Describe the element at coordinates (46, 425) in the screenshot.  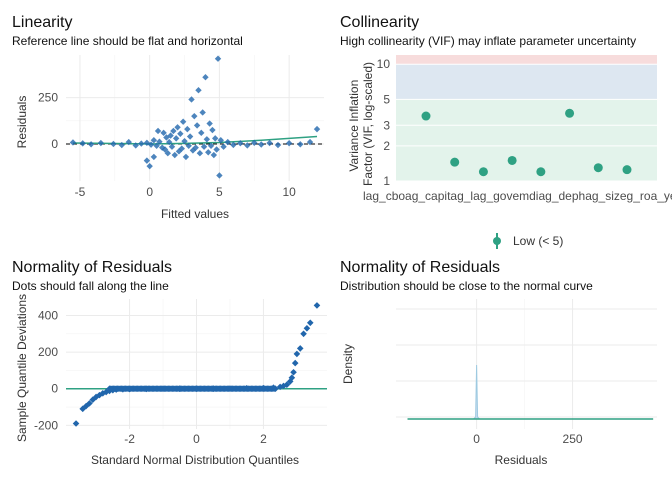
I see `y-tick-label: -200` at that location.